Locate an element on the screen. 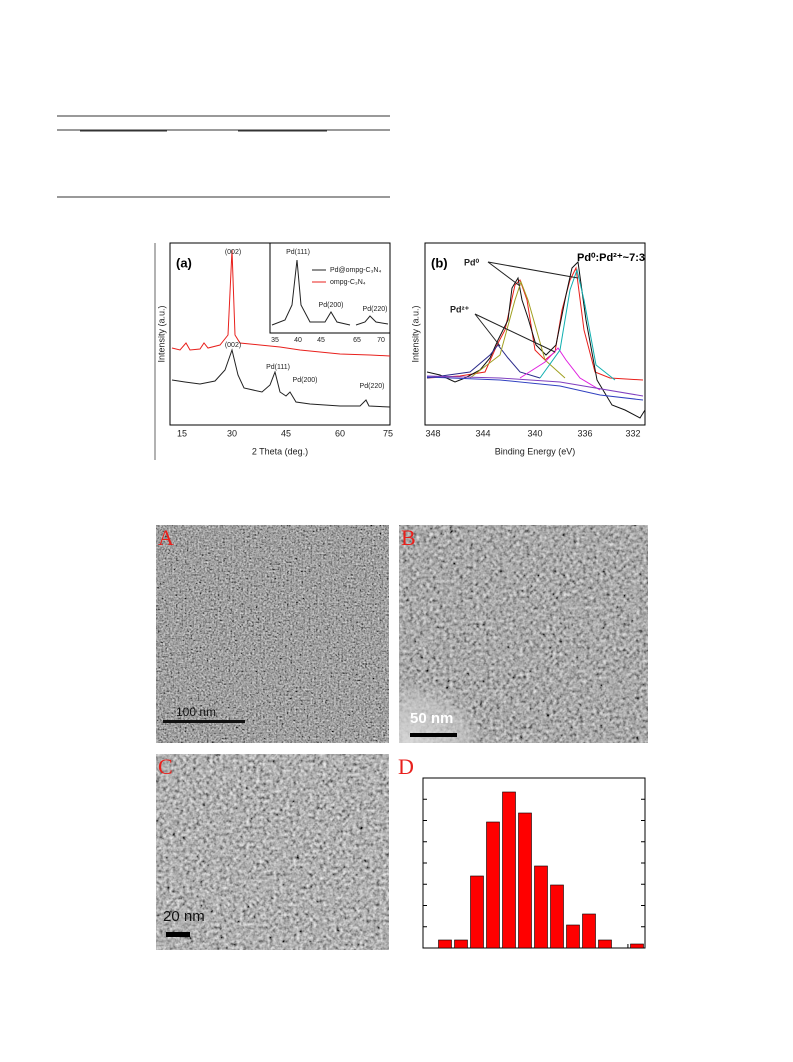 The height and width of the screenshot is (1062, 793). x-tick-label: 60 is located at coordinates (340, 433).